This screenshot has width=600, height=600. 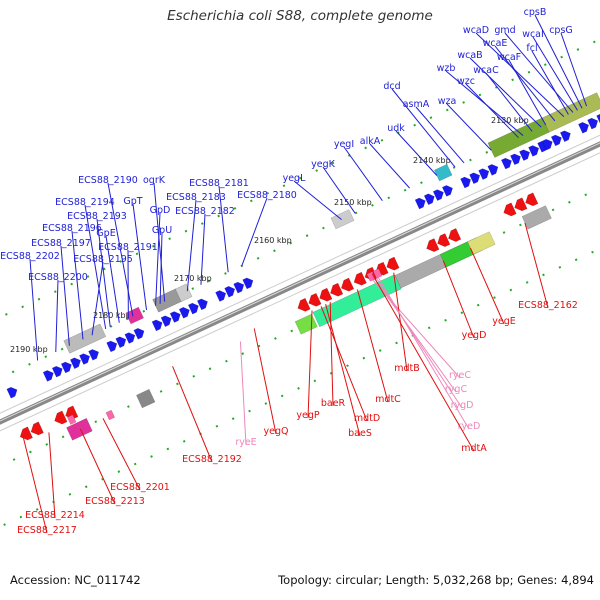 I want to click on gene-label-mdtb: mdtB, so click(x=407, y=368).